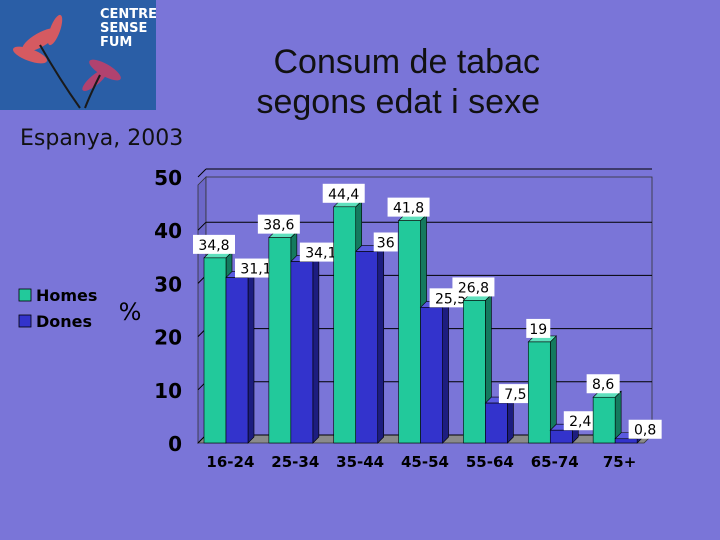 The image size is (720, 540). I want to click on title-line-2: segons edat i sexe, so click(398, 102).